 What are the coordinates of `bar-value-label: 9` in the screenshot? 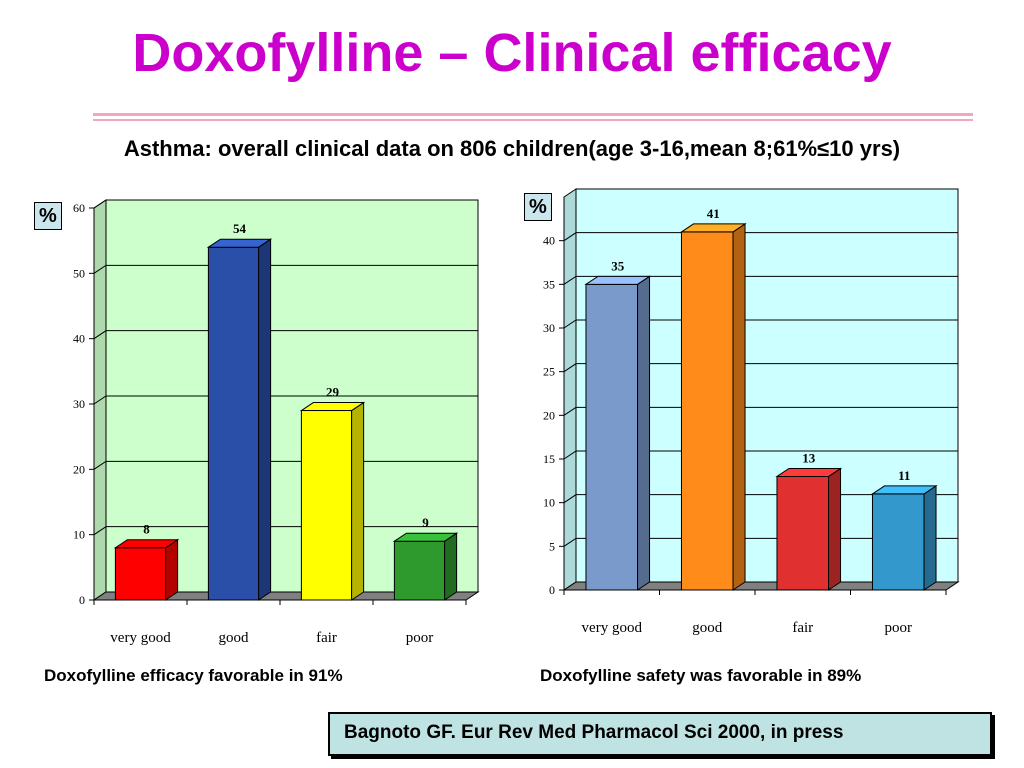 It's located at (425, 522).